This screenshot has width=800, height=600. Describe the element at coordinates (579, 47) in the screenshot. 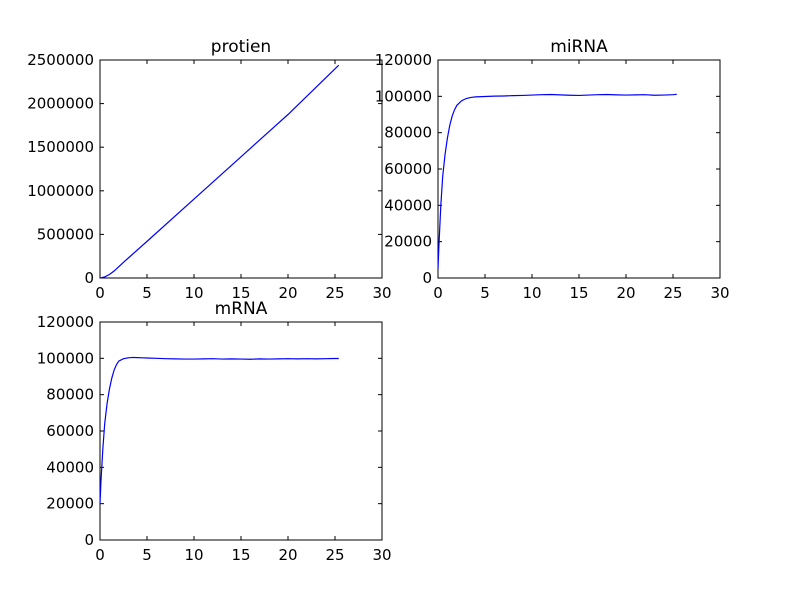

I see `chart-title: miRNA` at that location.